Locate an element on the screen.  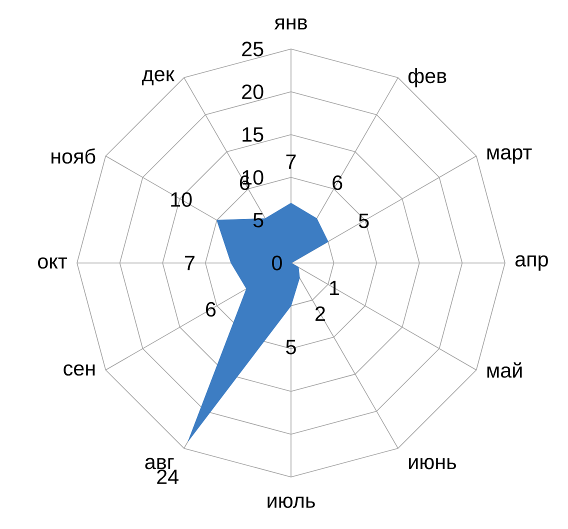
data-label: 24 is located at coordinates (168, 477).